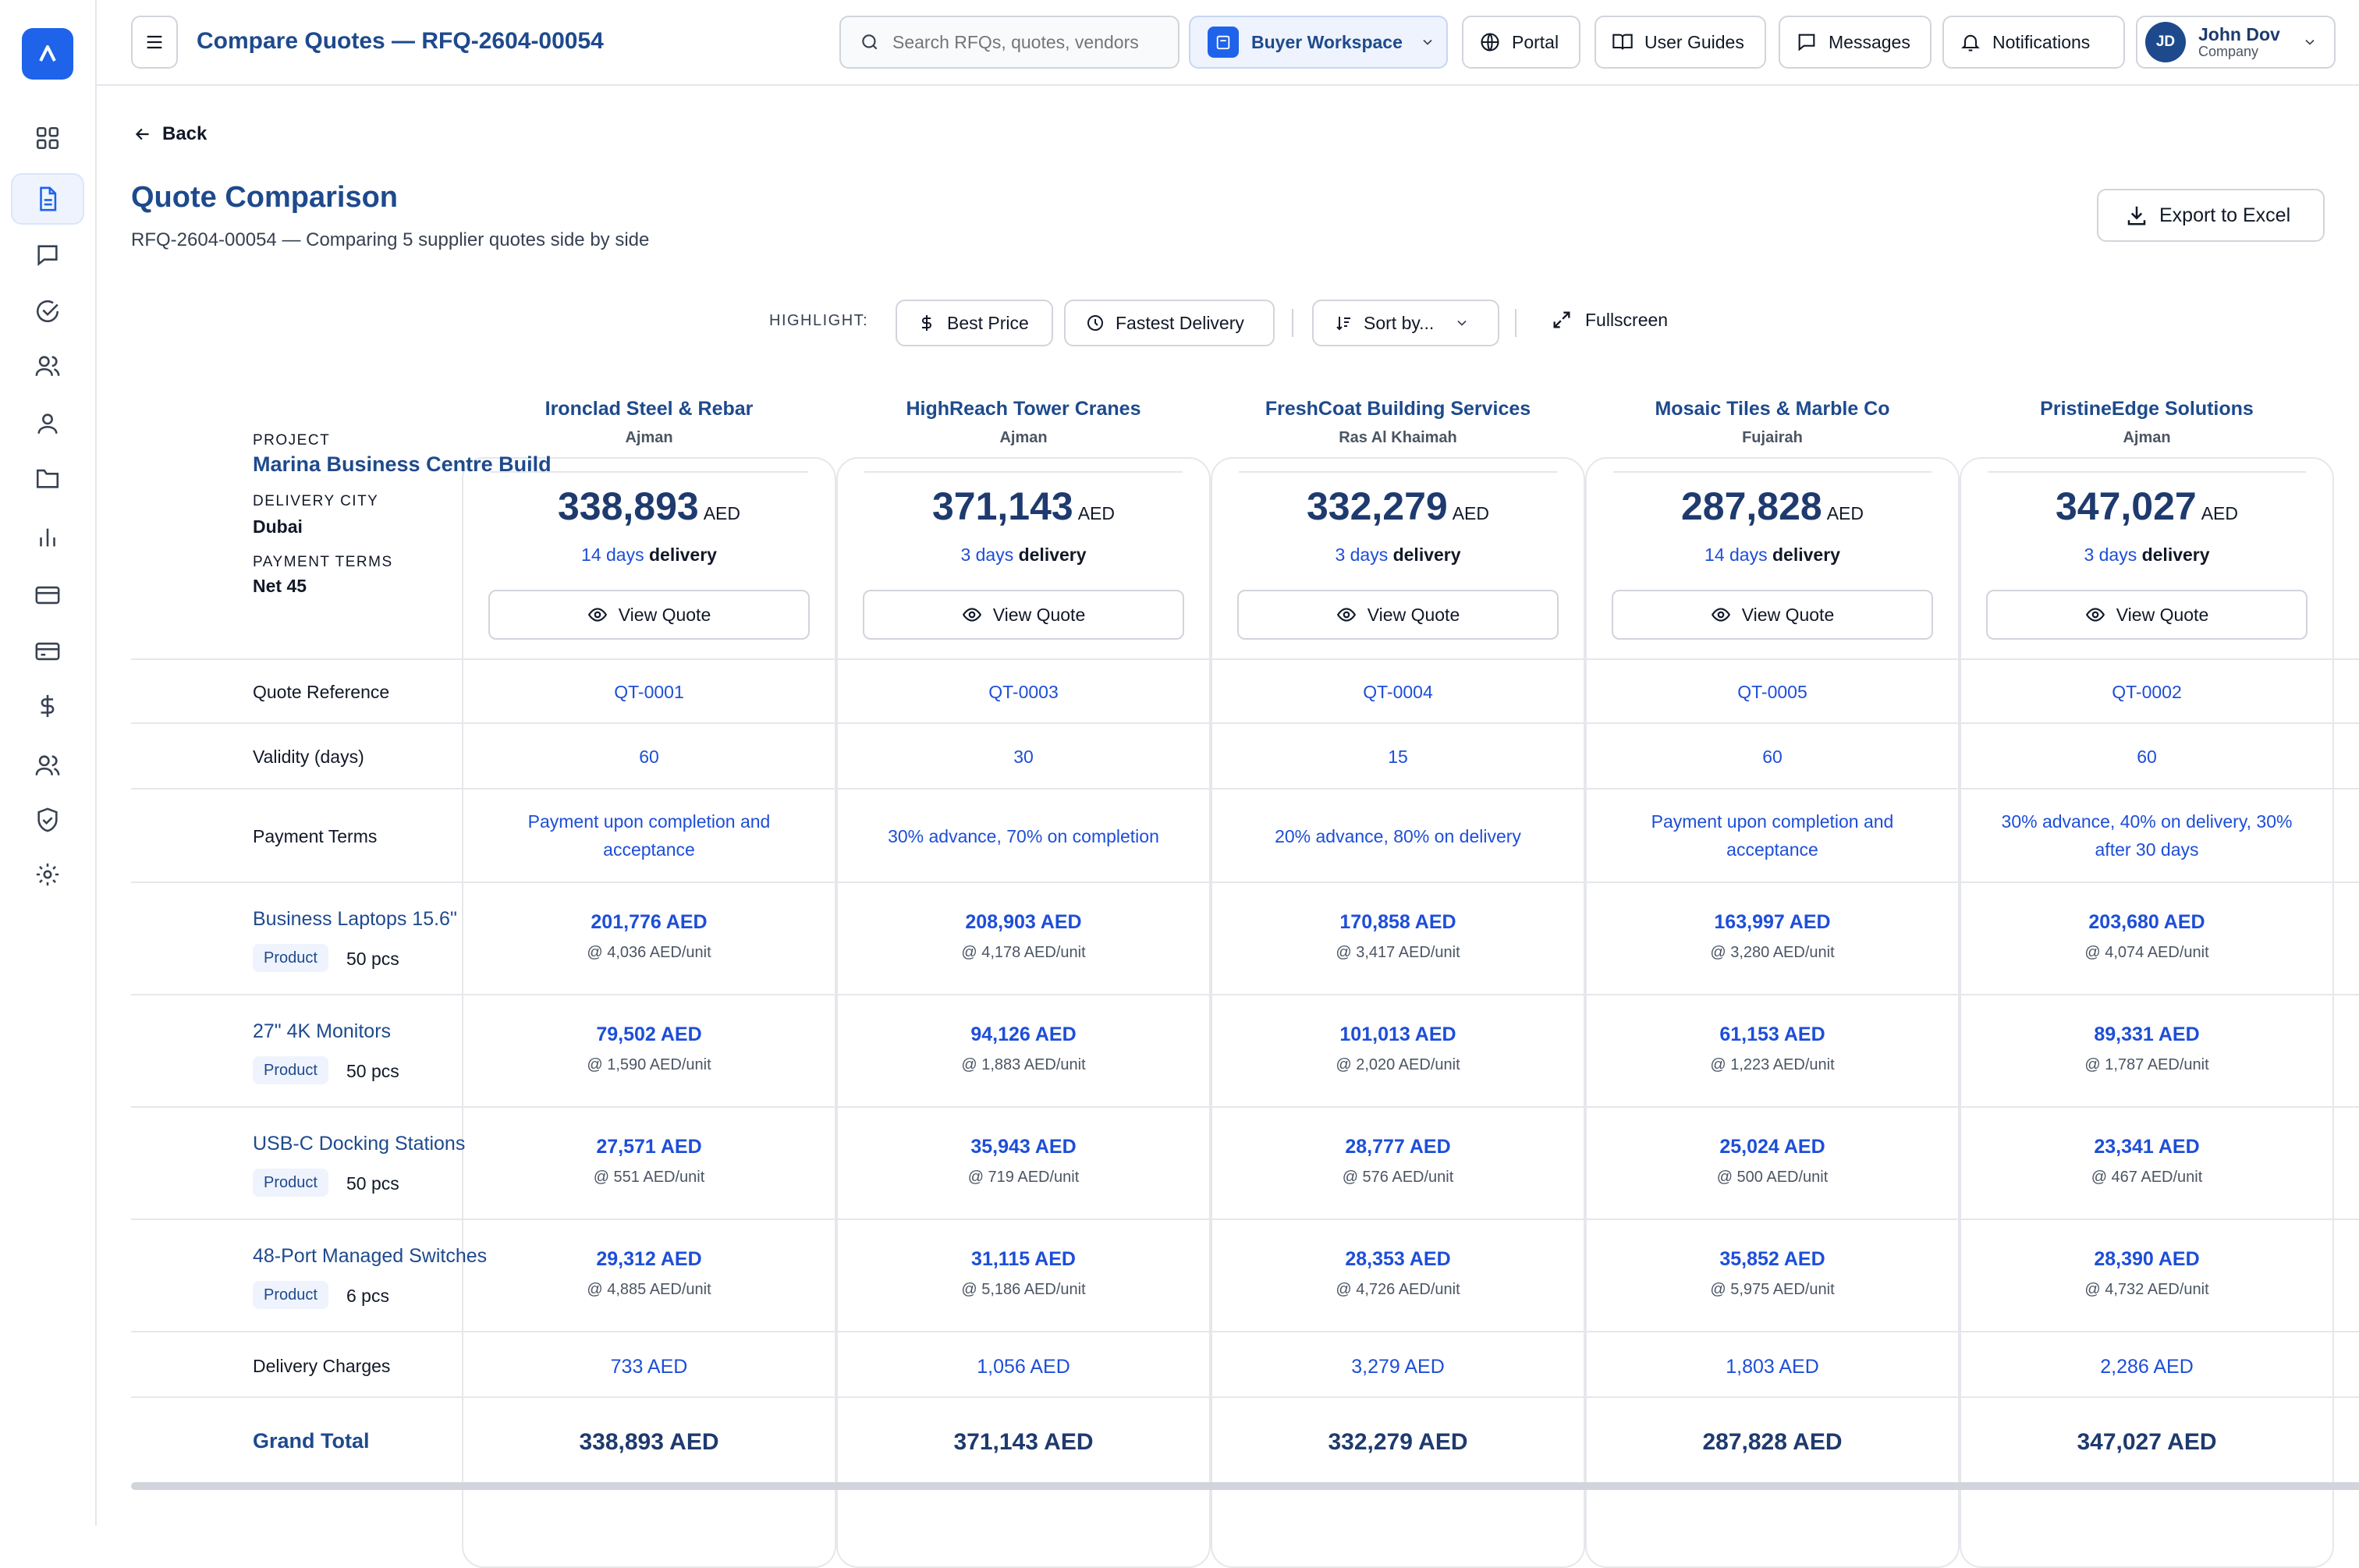  I want to click on logo-icon, so click(47, 54).